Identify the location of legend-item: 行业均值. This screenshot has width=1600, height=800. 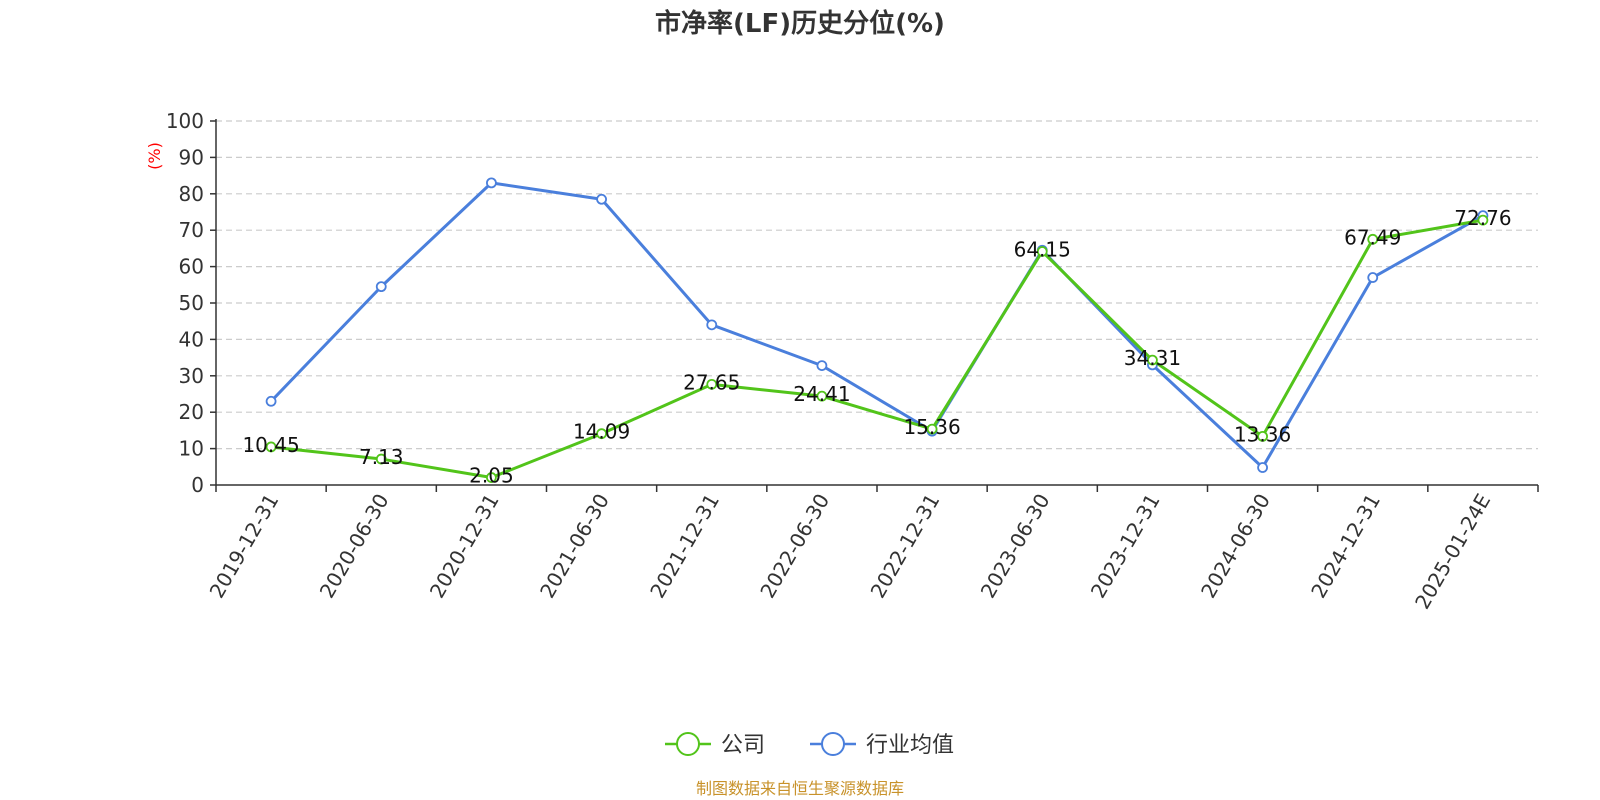
(882, 745).